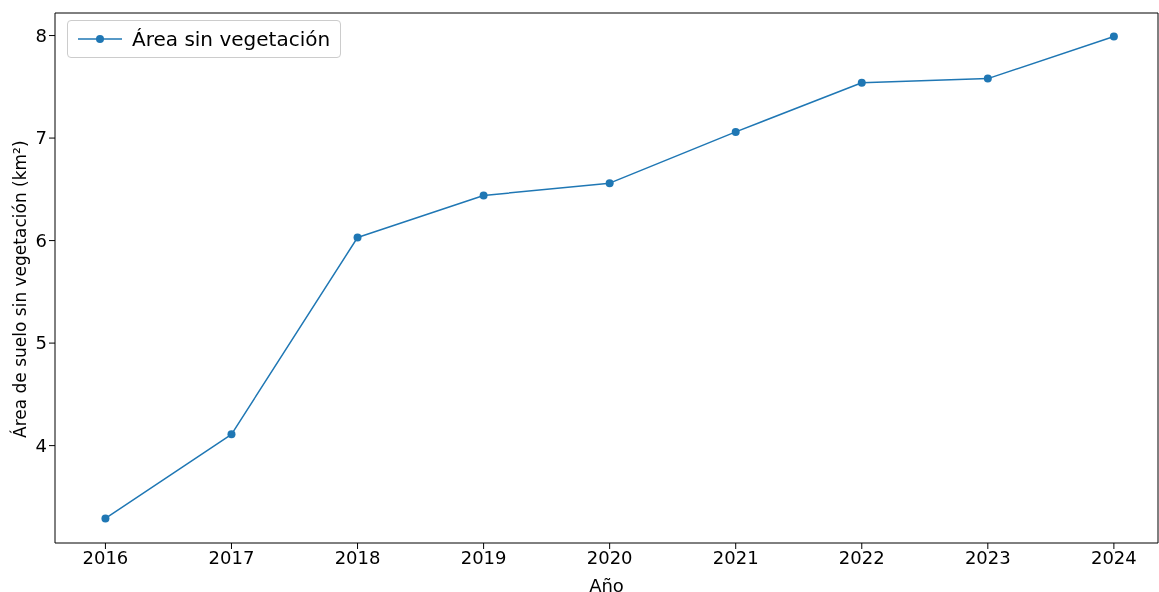 Image resolution: width=1159 pixels, height=592 pixels. Describe the element at coordinates (231, 557) in the screenshot. I see `x-tick-label: 2017` at that location.